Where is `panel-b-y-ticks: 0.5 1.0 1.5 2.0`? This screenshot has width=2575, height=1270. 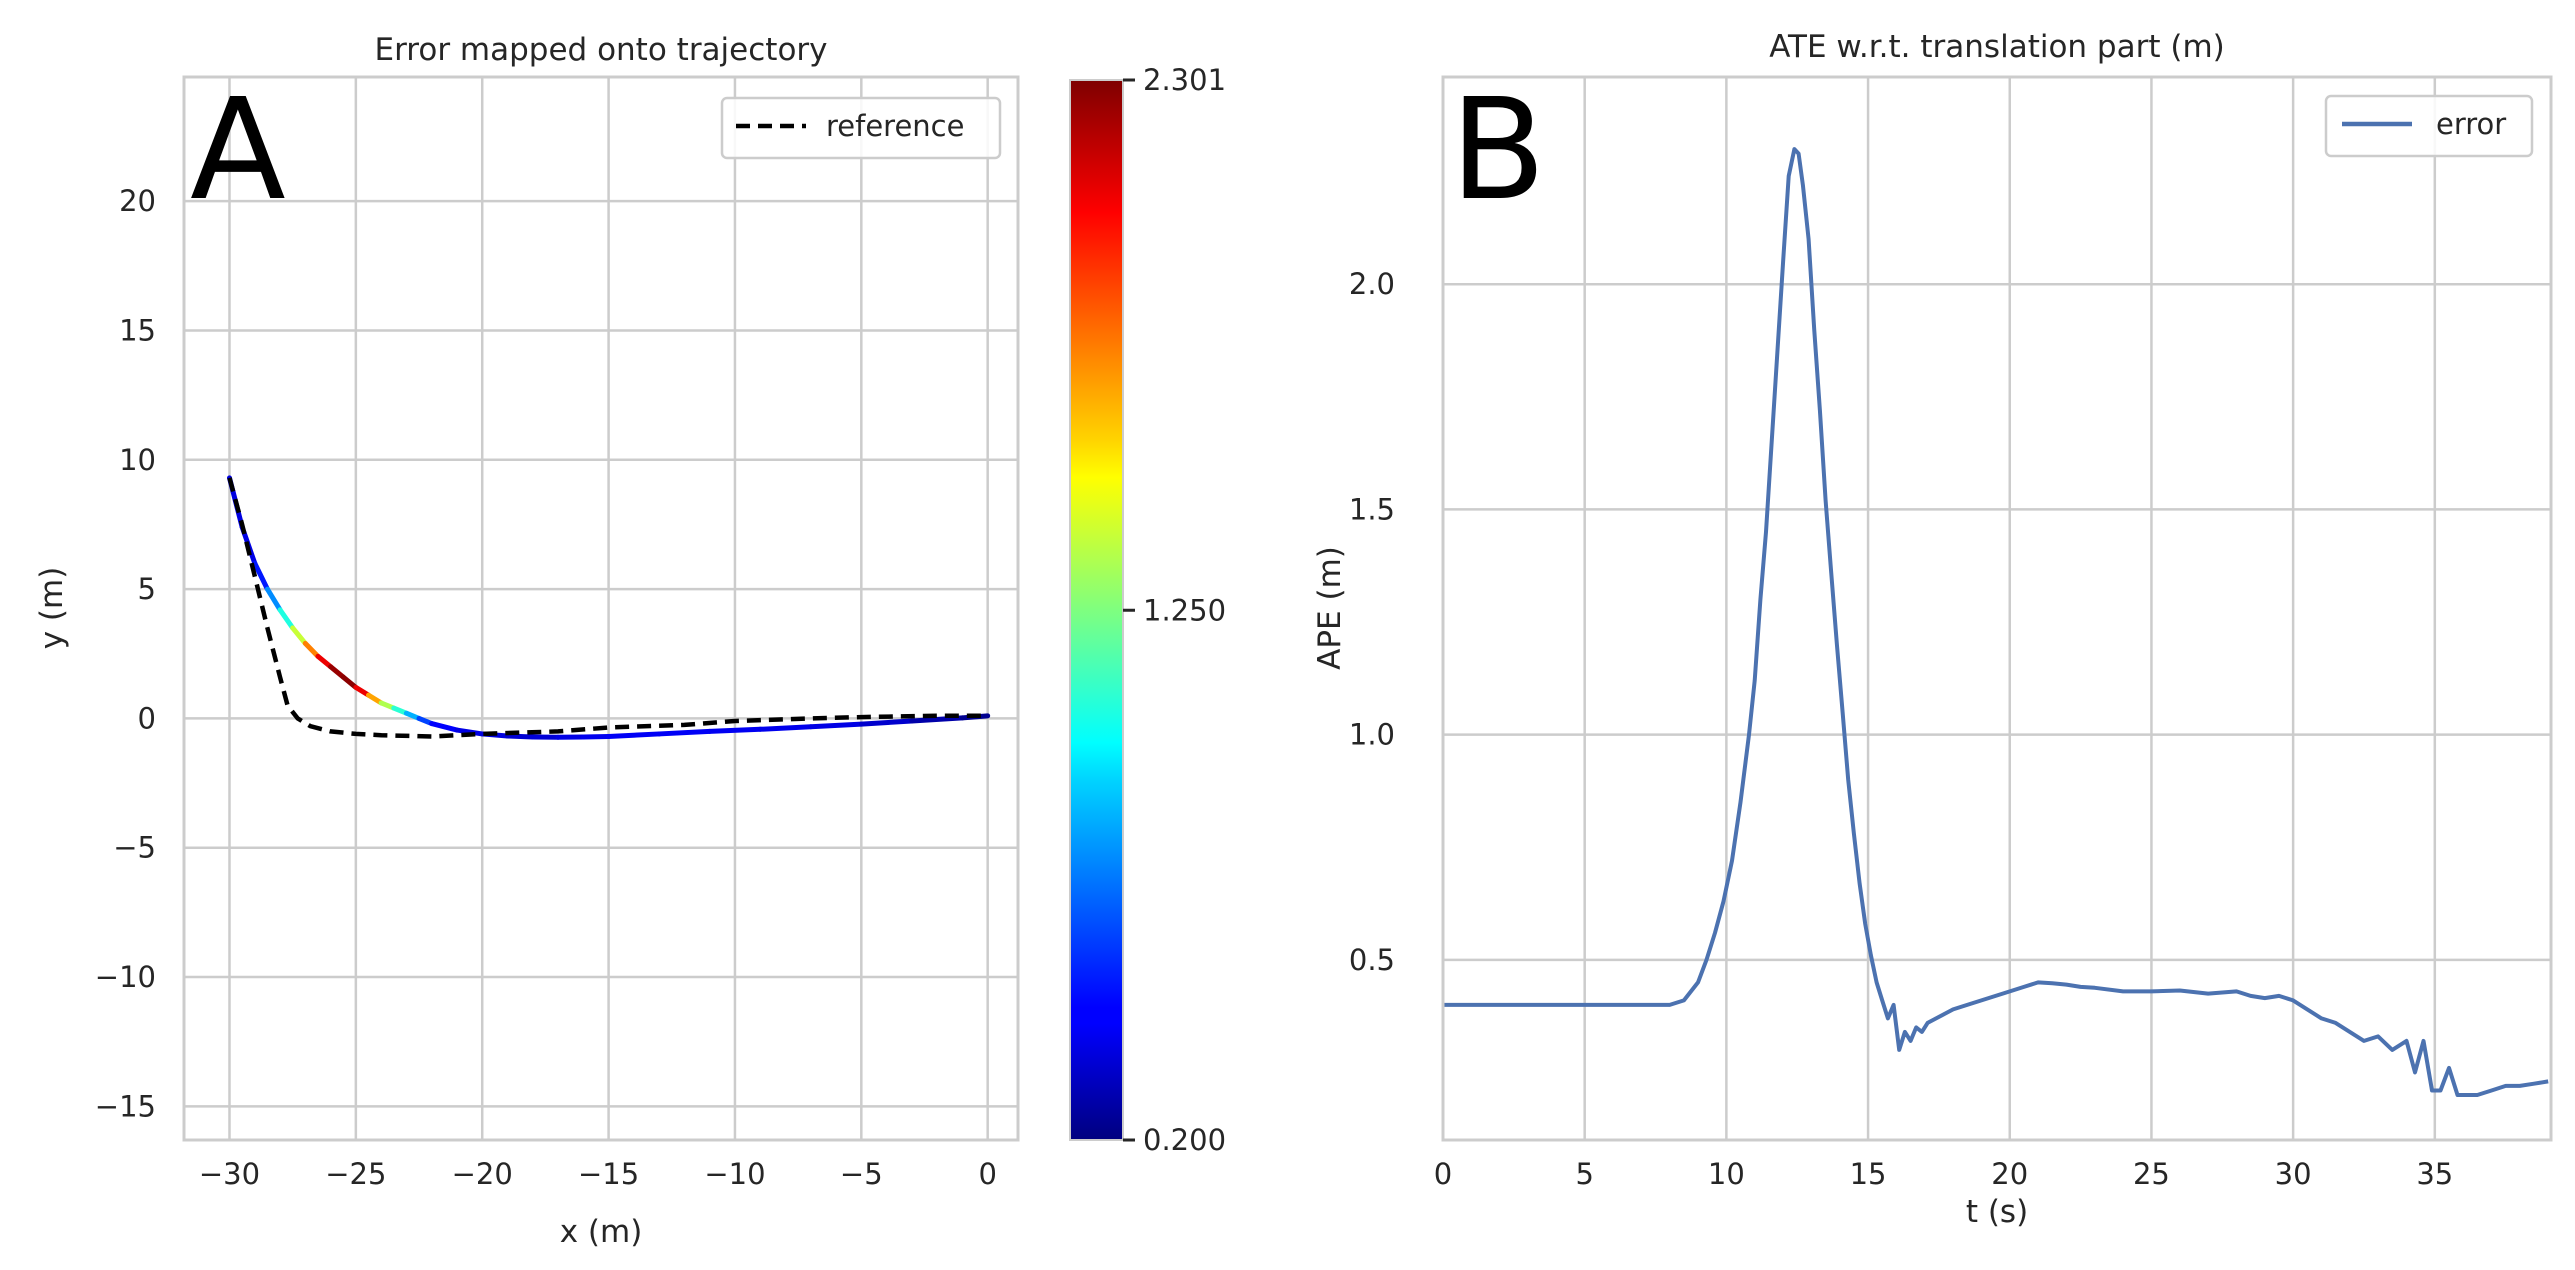 panel-b-y-ticks: 0.5 1.0 1.5 2.0 is located at coordinates (1372, 622).